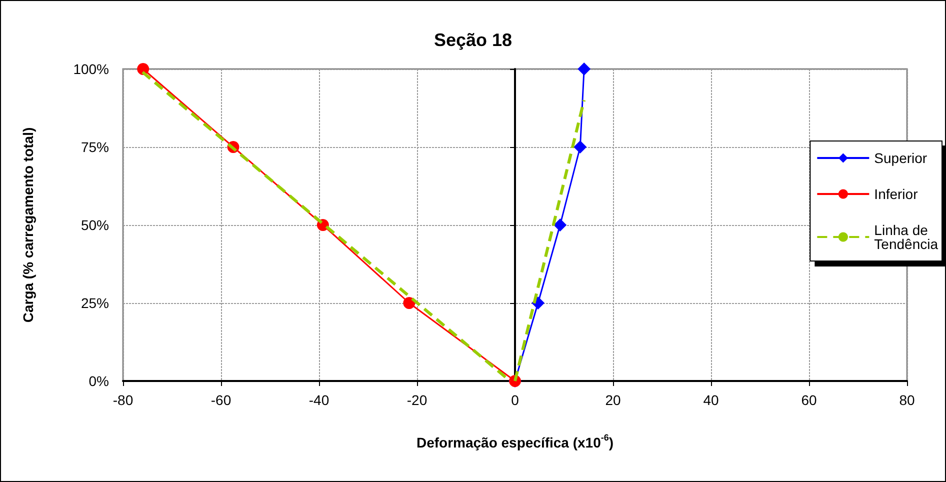 This screenshot has width=946, height=482. Describe the element at coordinates (711, 400) in the screenshot. I see `x-tick-label: 40` at that location.